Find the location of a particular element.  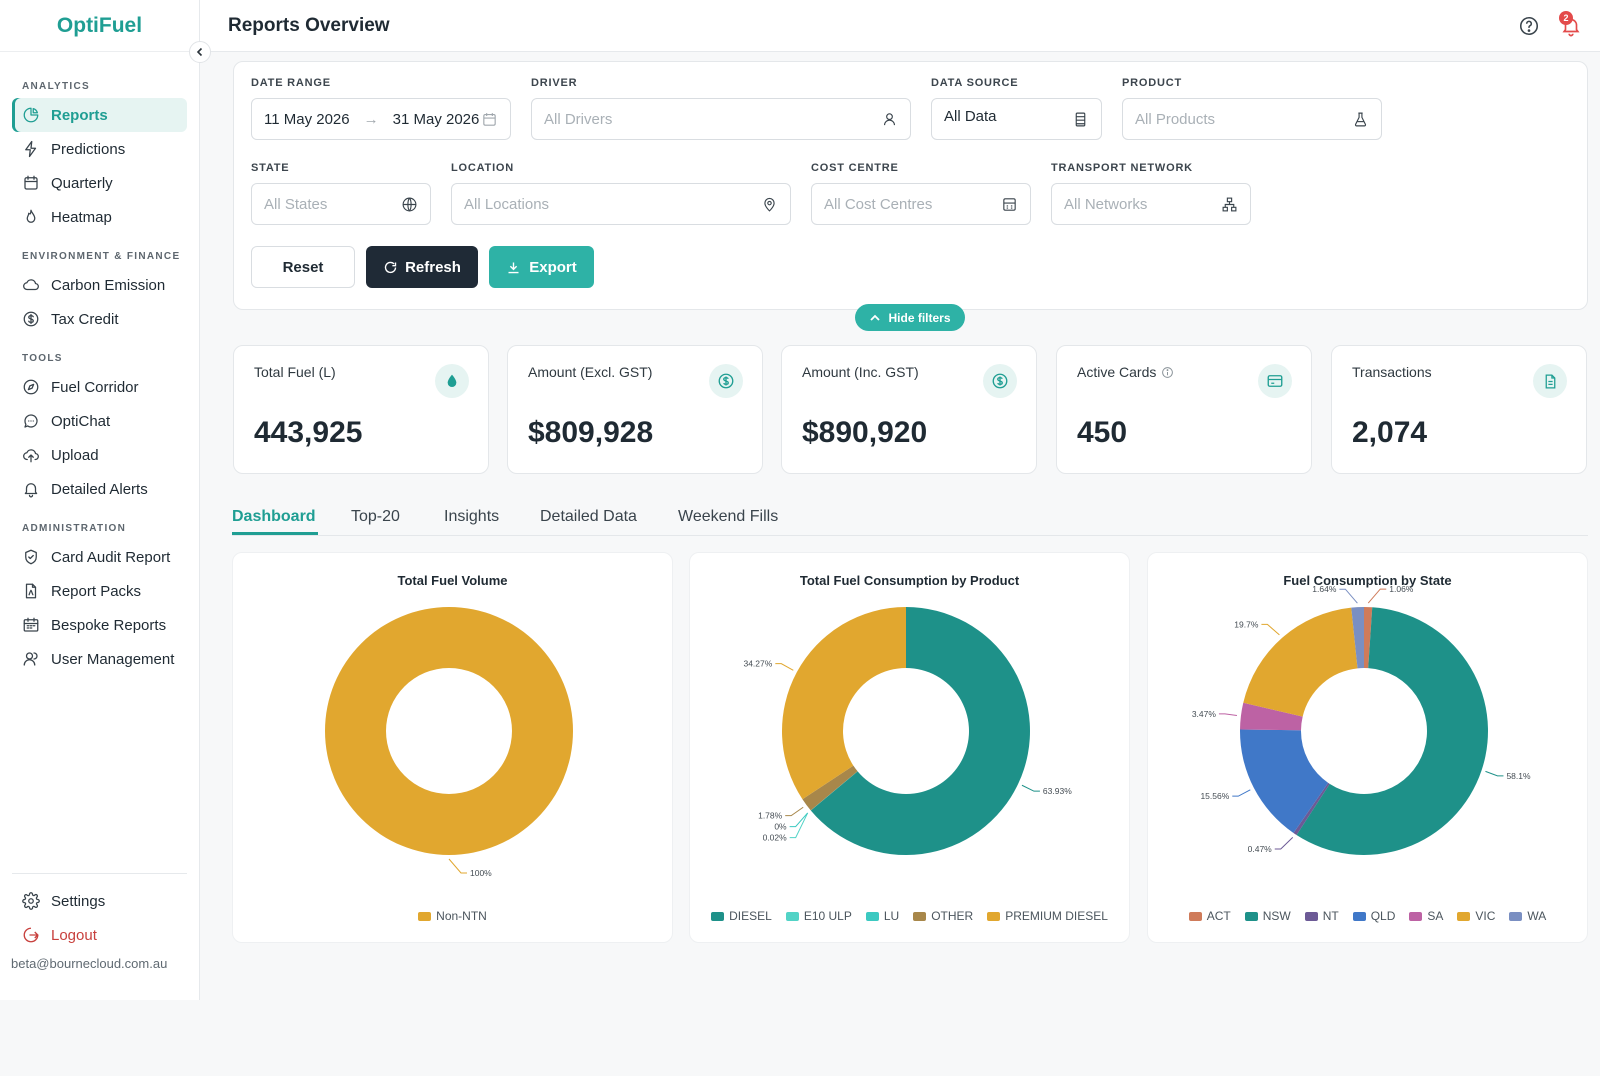

slice-qld is located at coordinates (1284, 781).